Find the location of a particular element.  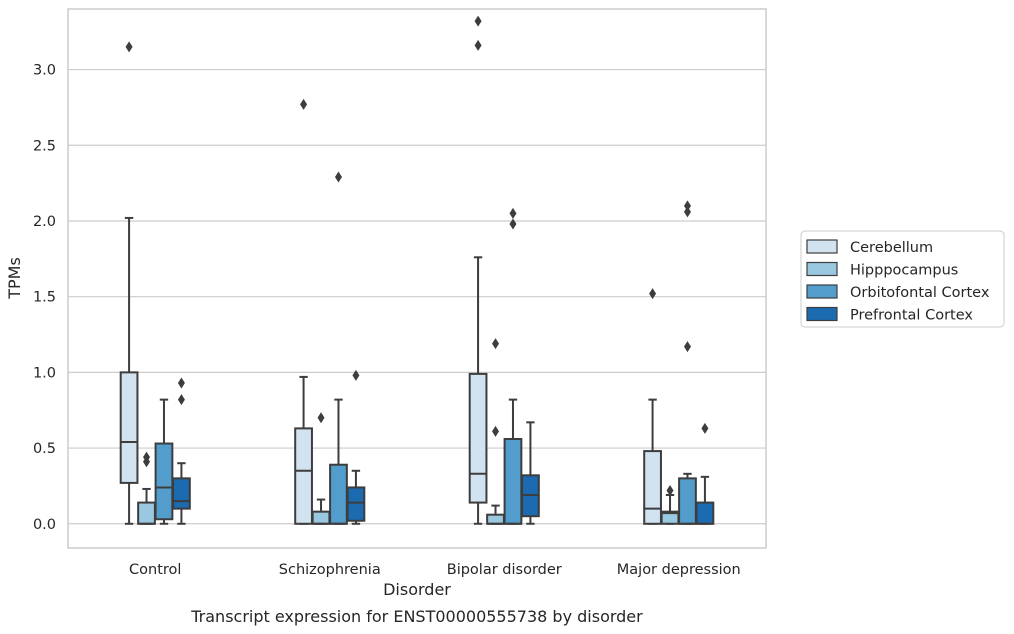

x-tick-label: Major depression is located at coordinates (679, 570).